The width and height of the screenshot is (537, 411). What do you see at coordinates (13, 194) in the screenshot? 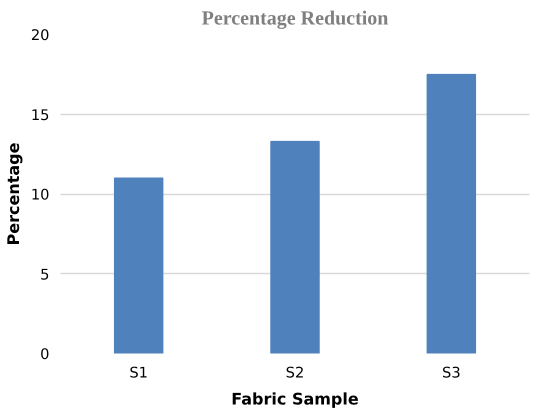
I see `y-axis-title: Percentage` at bounding box center [13, 194].